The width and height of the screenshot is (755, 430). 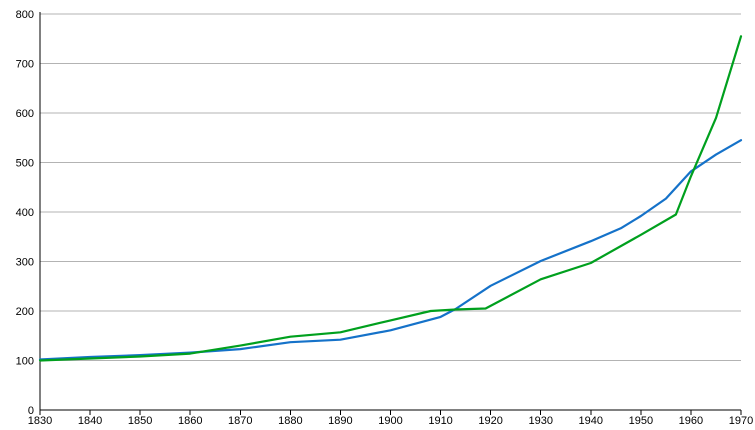 What do you see at coordinates (190, 421) in the screenshot?
I see `x-tick-label: 1860` at bounding box center [190, 421].